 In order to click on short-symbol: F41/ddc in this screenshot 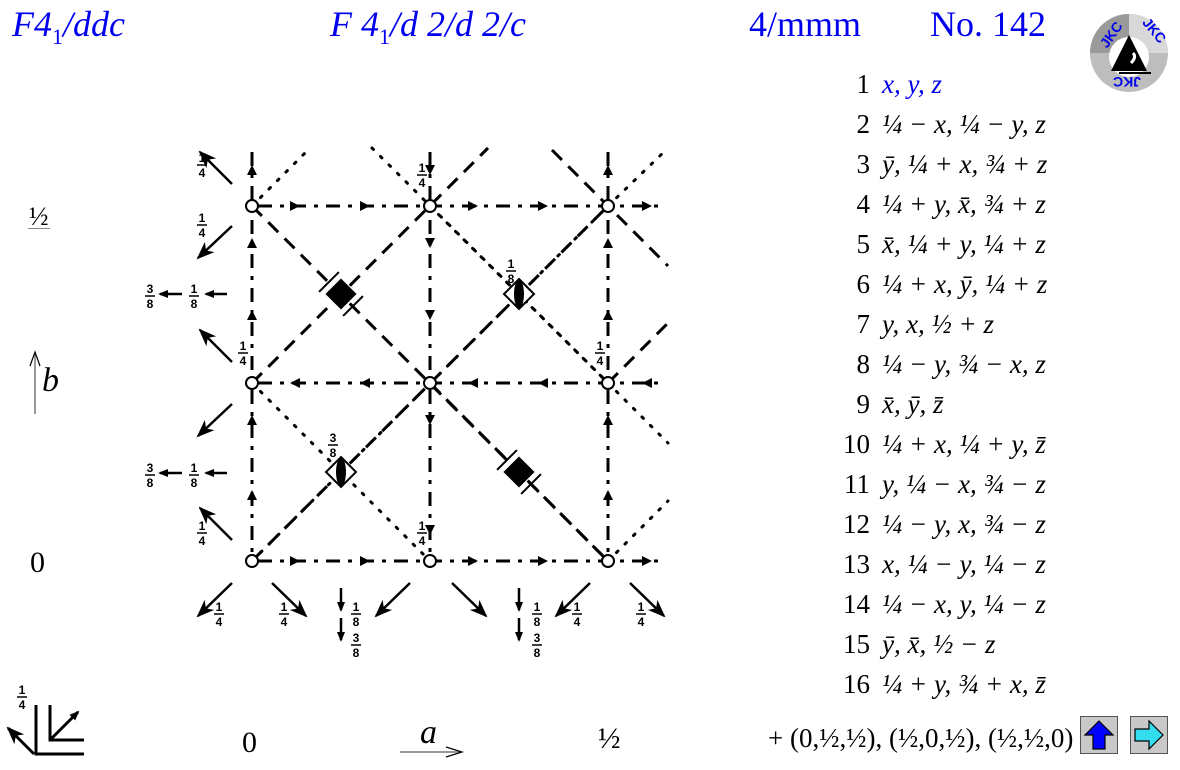, I will do `click(68, 26)`.